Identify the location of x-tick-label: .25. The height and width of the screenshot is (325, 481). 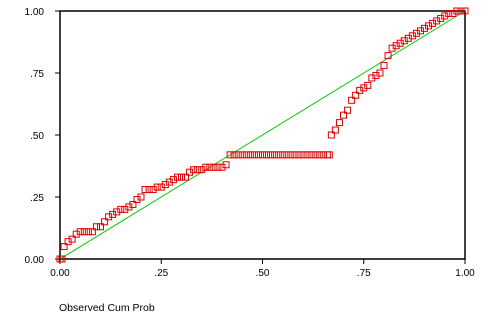
(161, 273).